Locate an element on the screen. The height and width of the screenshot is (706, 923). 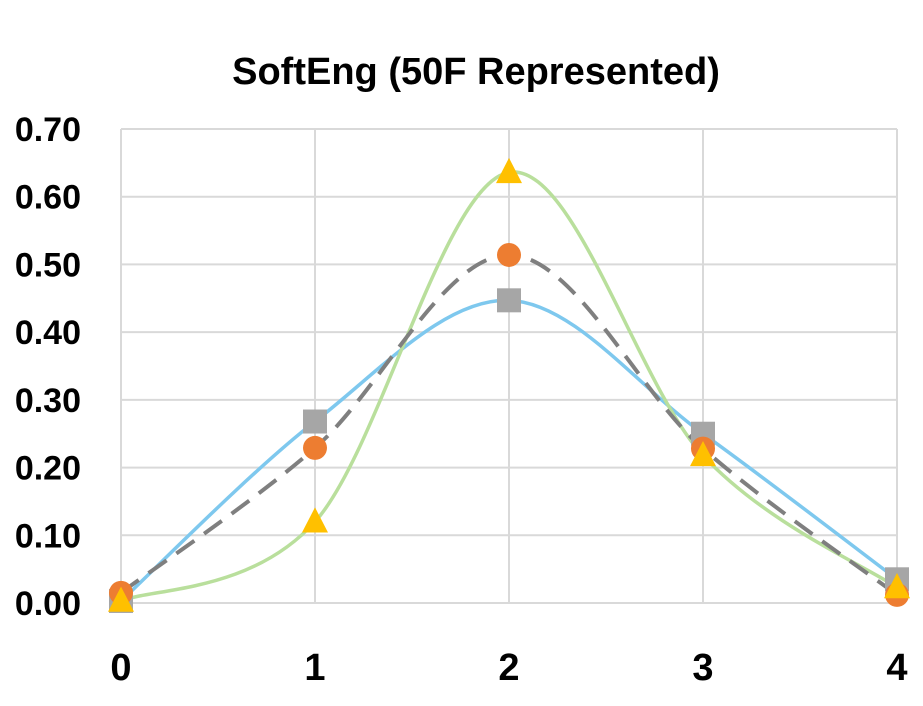
x-tick-label: 4 is located at coordinates (896, 668).